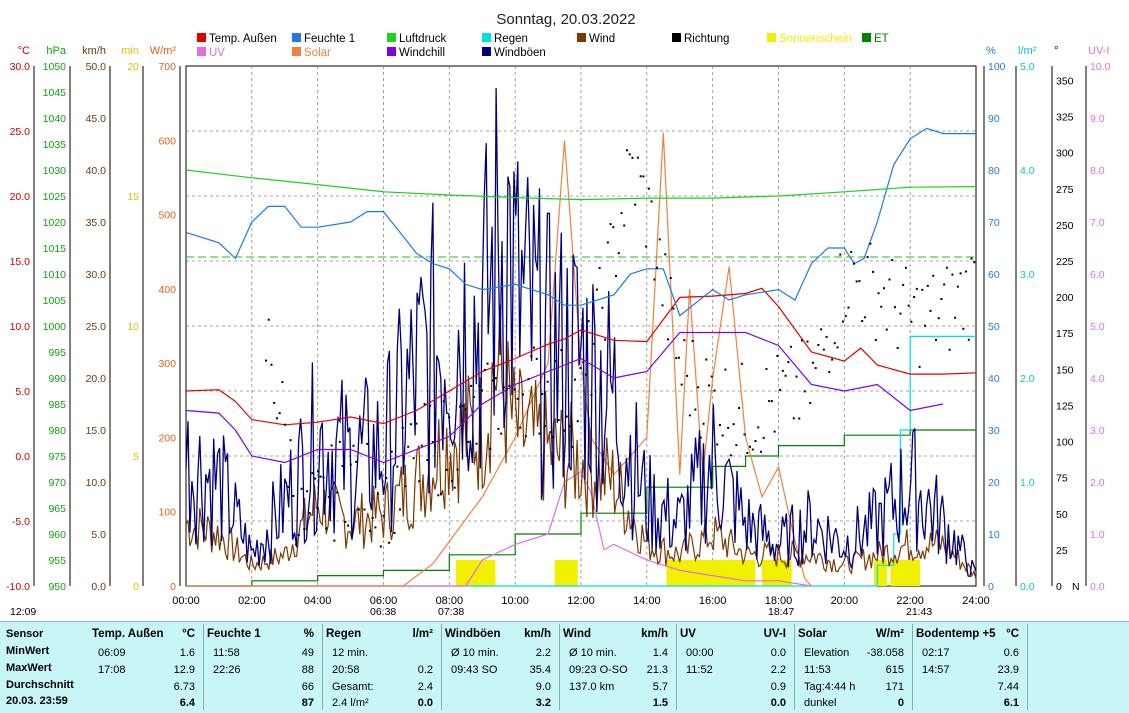 This screenshot has width=1129, height=713. I want to click on left-axis-tick: 1050, so click(55, 67).